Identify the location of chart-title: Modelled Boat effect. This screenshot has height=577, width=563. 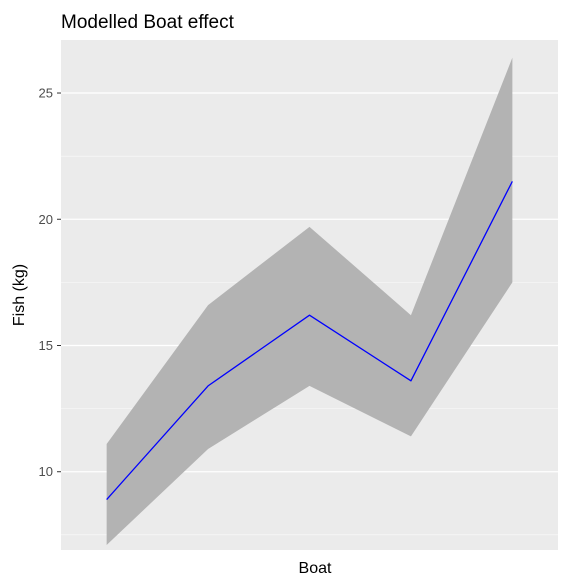
(148, 22).